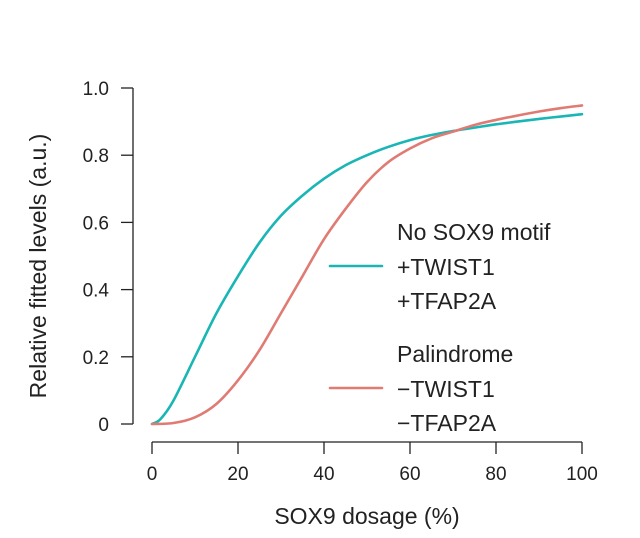 This screenshot has height=538, width=640. Describe the element at coordinates (108, 257) in the screenshot. I see `y-ticks: 0 0.2 0.4 0.6 0.8 1.0` at that location.